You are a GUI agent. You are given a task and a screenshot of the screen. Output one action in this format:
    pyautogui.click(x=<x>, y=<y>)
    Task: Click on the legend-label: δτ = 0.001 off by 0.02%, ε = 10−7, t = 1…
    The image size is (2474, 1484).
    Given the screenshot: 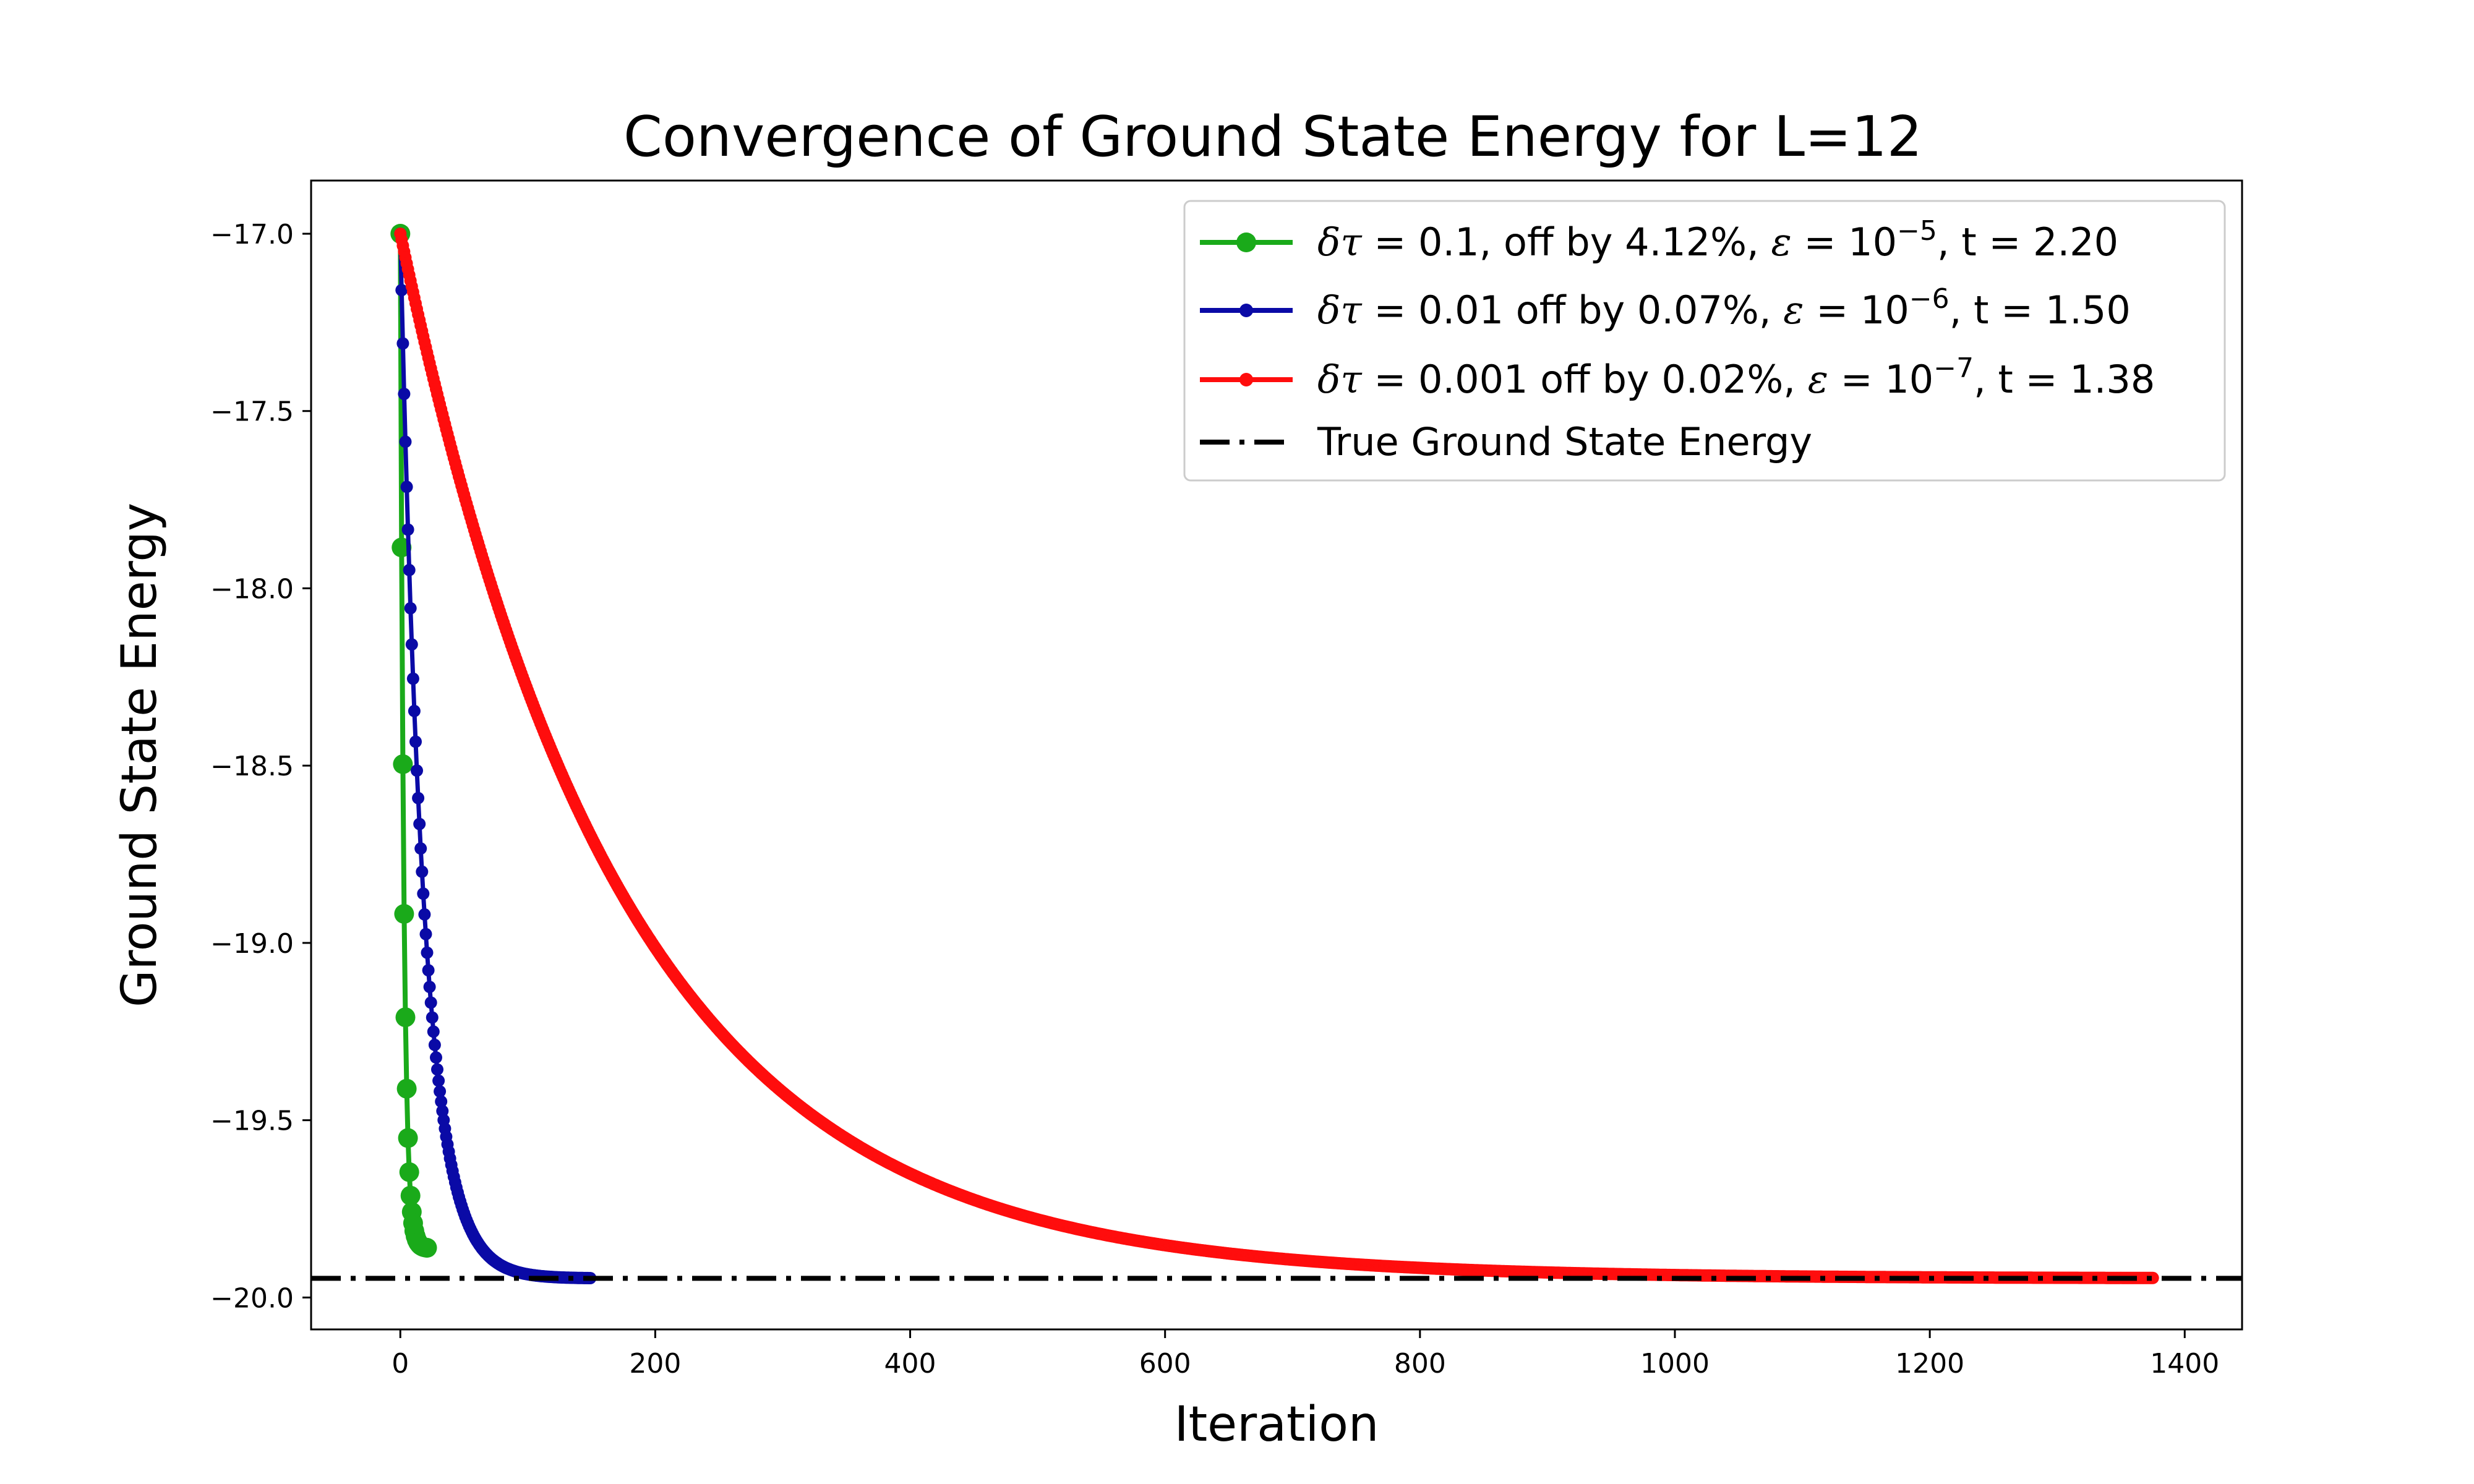 What is the action you would take?
    pyautogui.click(x=1736, y=377)
    